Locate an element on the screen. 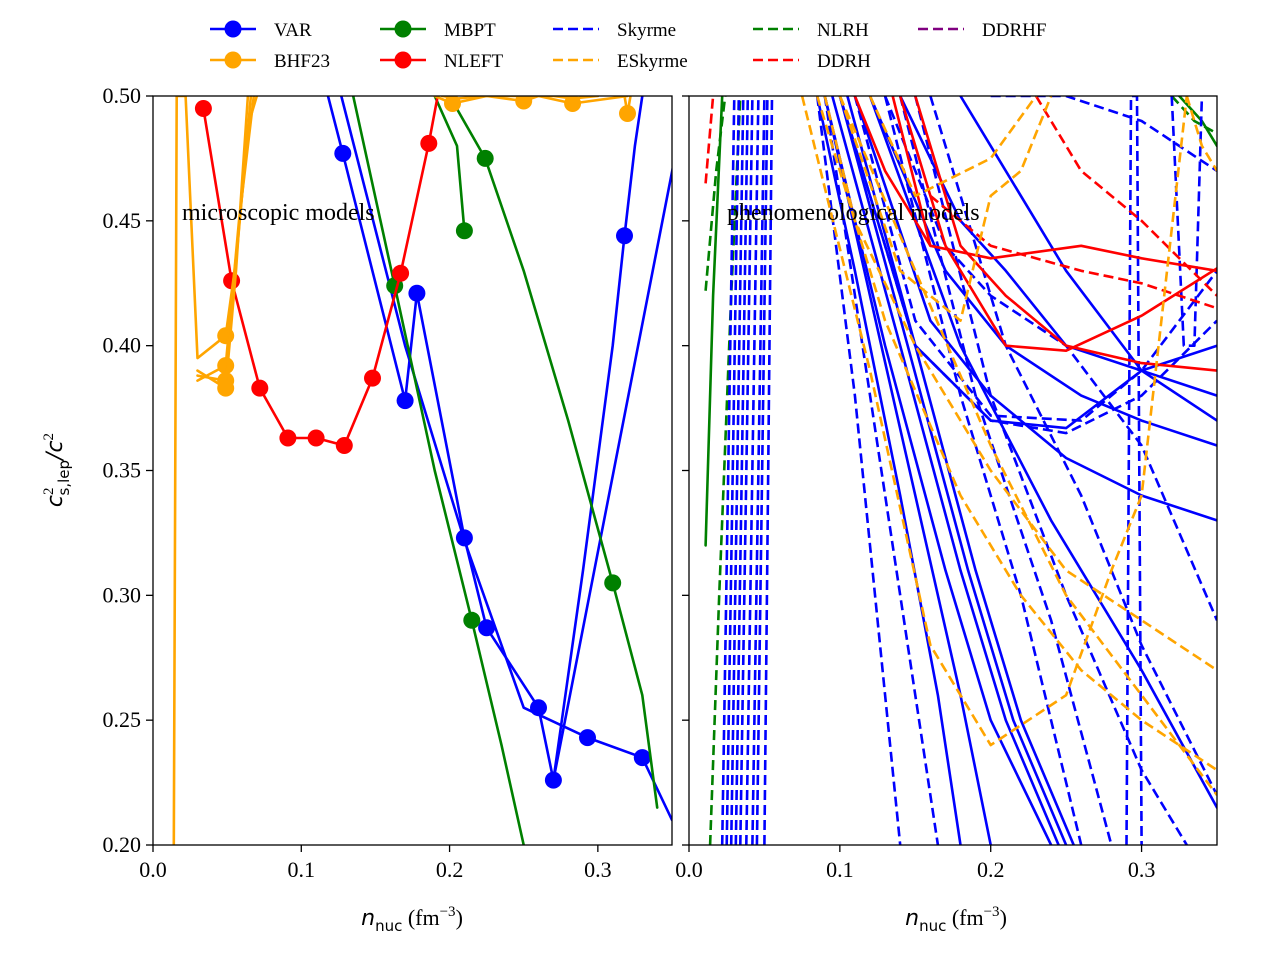 The image size is (1280, 960). ylabel-sub: s,lep is located at coordinates (64, 478).